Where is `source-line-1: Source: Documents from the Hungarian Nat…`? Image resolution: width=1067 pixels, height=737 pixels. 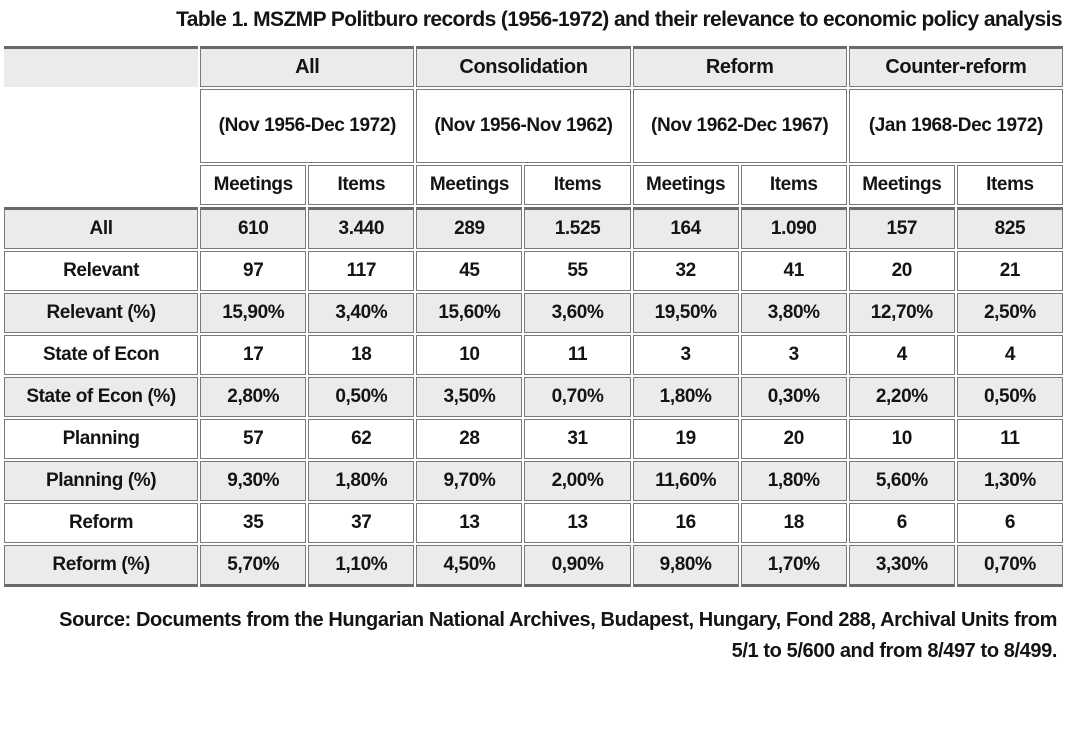 source-line-1: Source: Documents from the Hungarian Nat… is located at coordinates (558, 620).